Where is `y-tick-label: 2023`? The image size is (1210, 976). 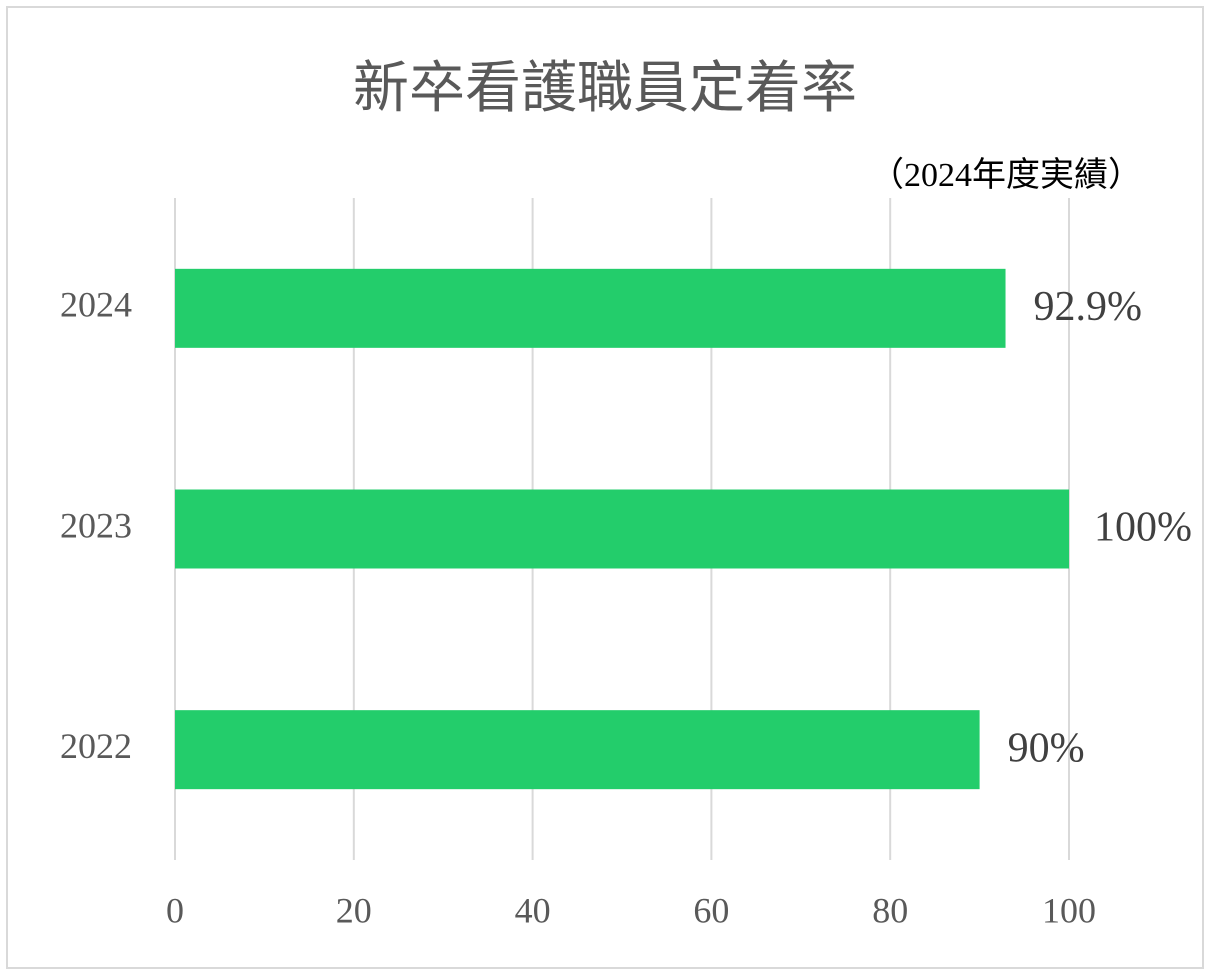
y-tick-label: 2023 is located at coordinates (96, 525).